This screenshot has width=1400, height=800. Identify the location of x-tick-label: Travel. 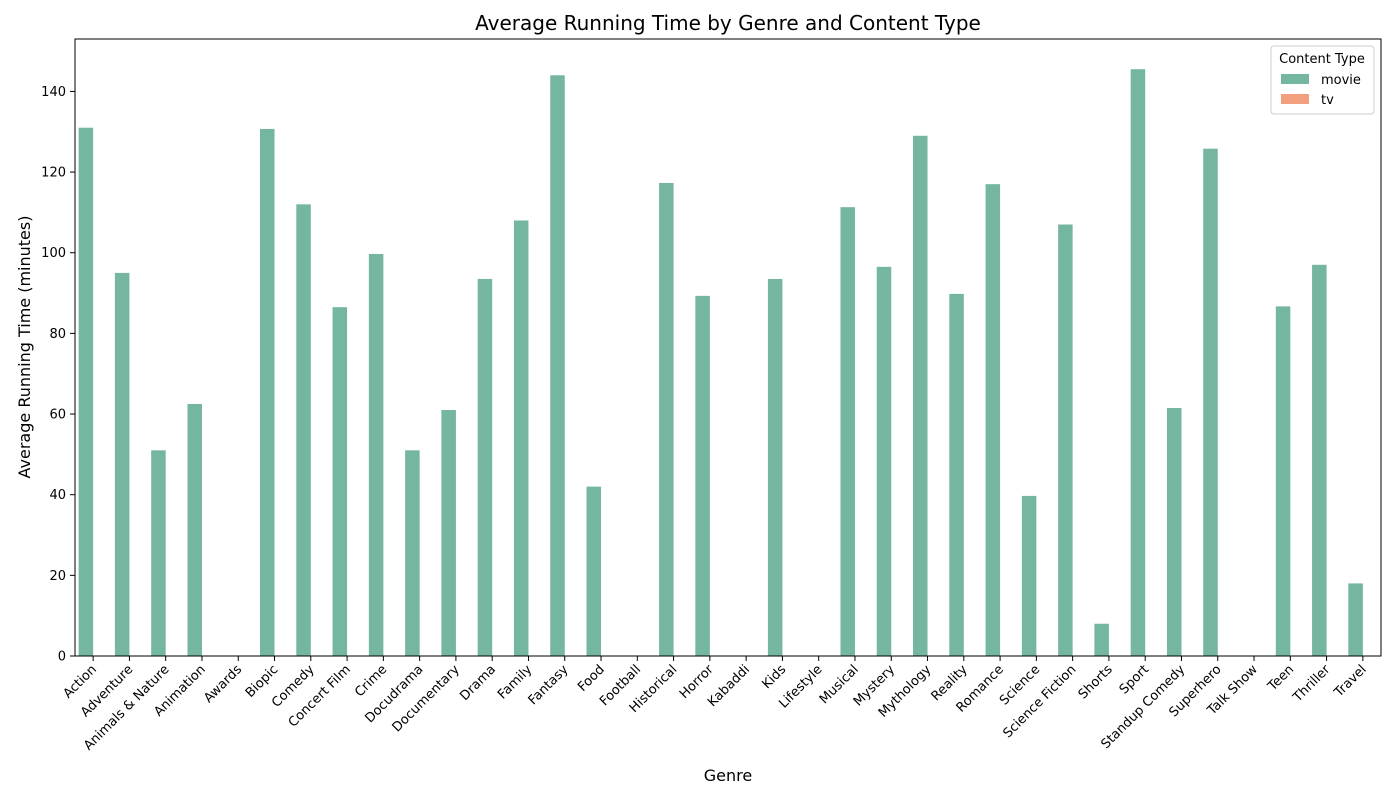
(1350, 681).